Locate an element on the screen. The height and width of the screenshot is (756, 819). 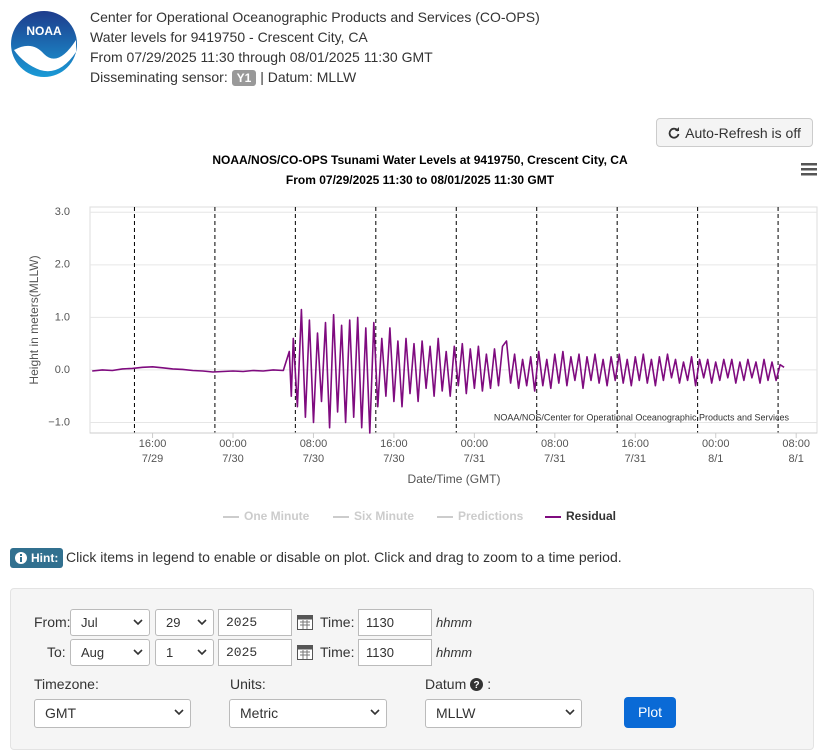
from-label: From: is located at coordinates (52, 622).